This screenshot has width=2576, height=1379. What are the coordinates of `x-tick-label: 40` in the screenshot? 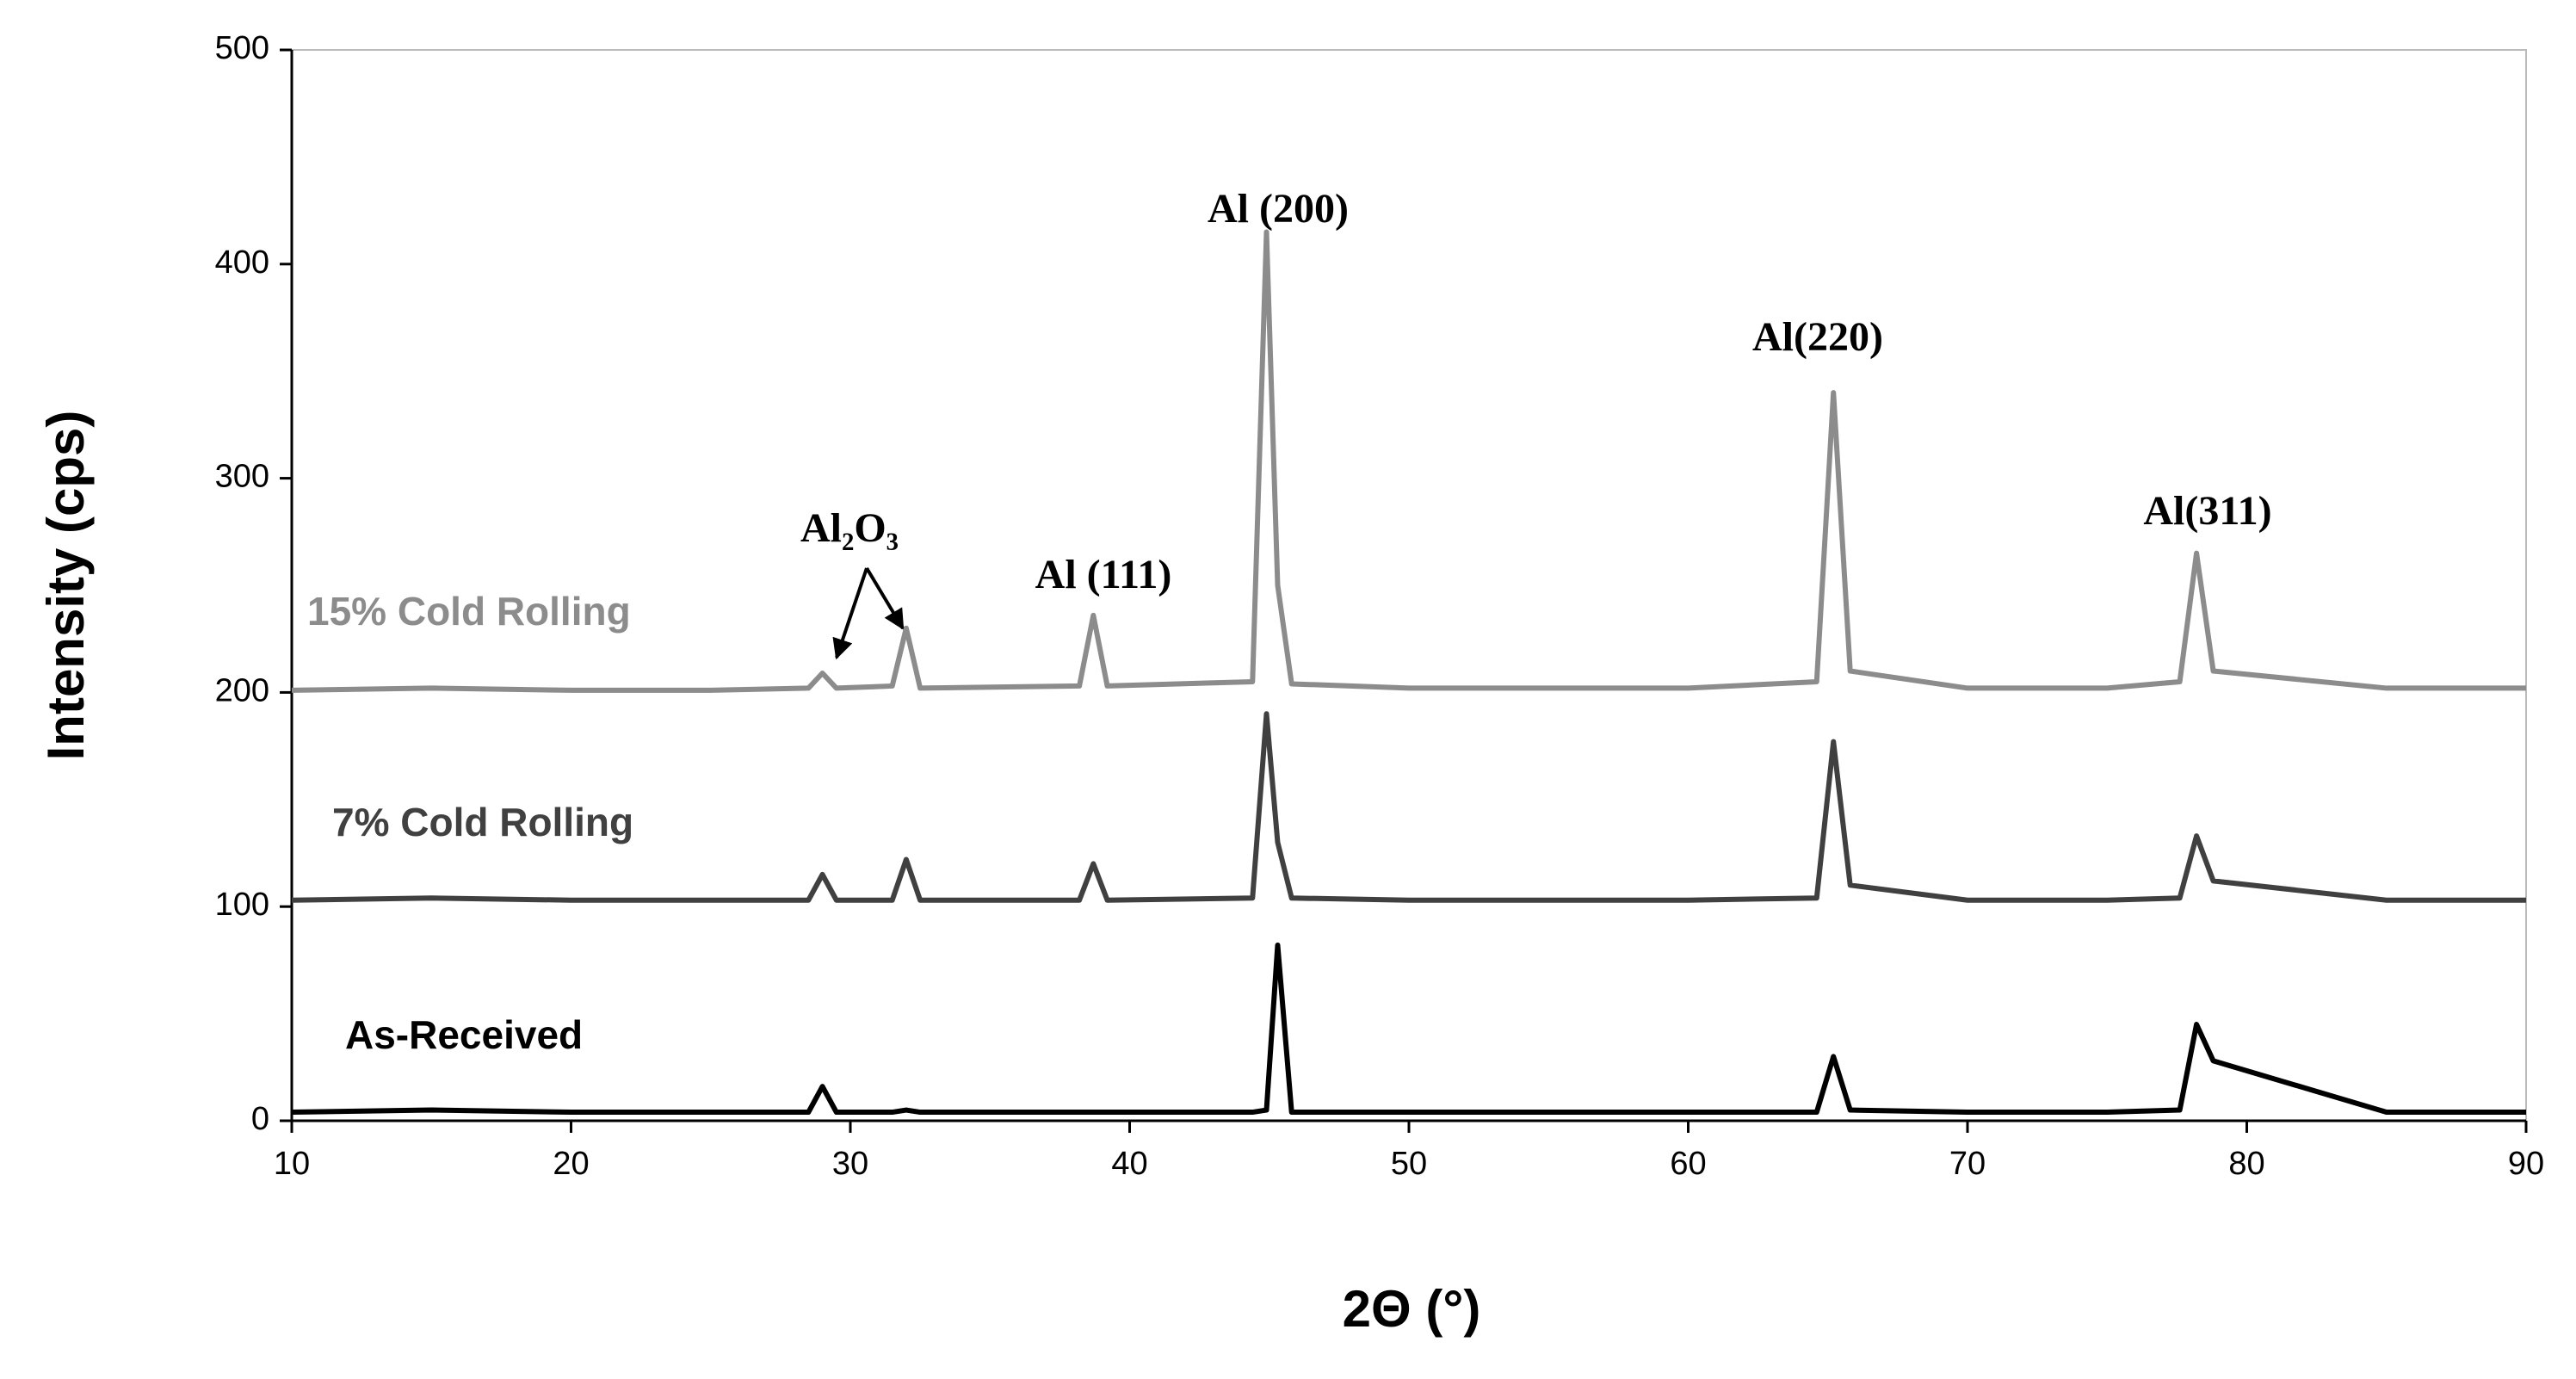 It's located at (1129, 1164).